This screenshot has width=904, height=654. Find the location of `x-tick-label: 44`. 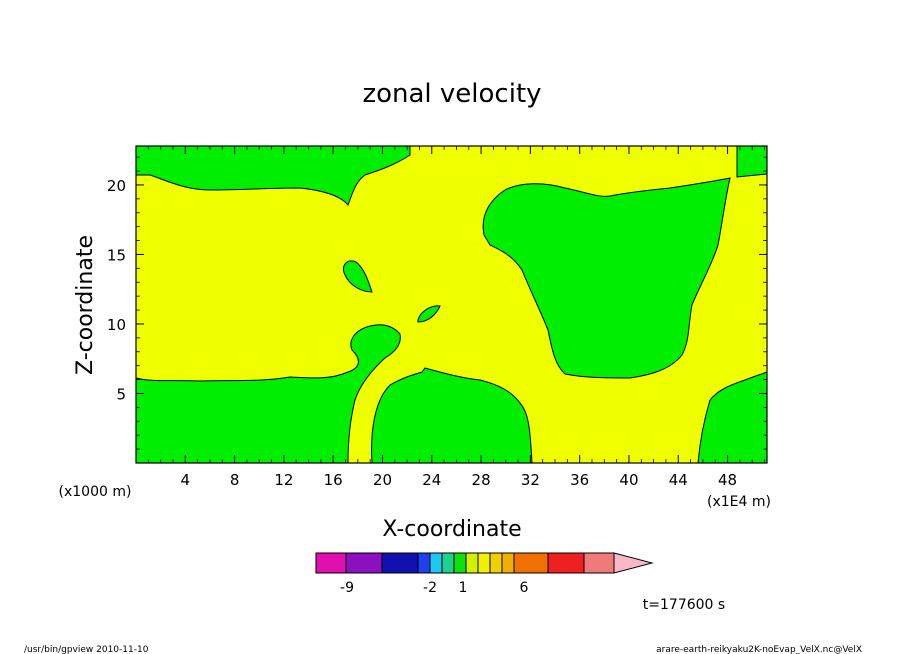

x-tick-label: 44 is located at coordinates (678, 480).